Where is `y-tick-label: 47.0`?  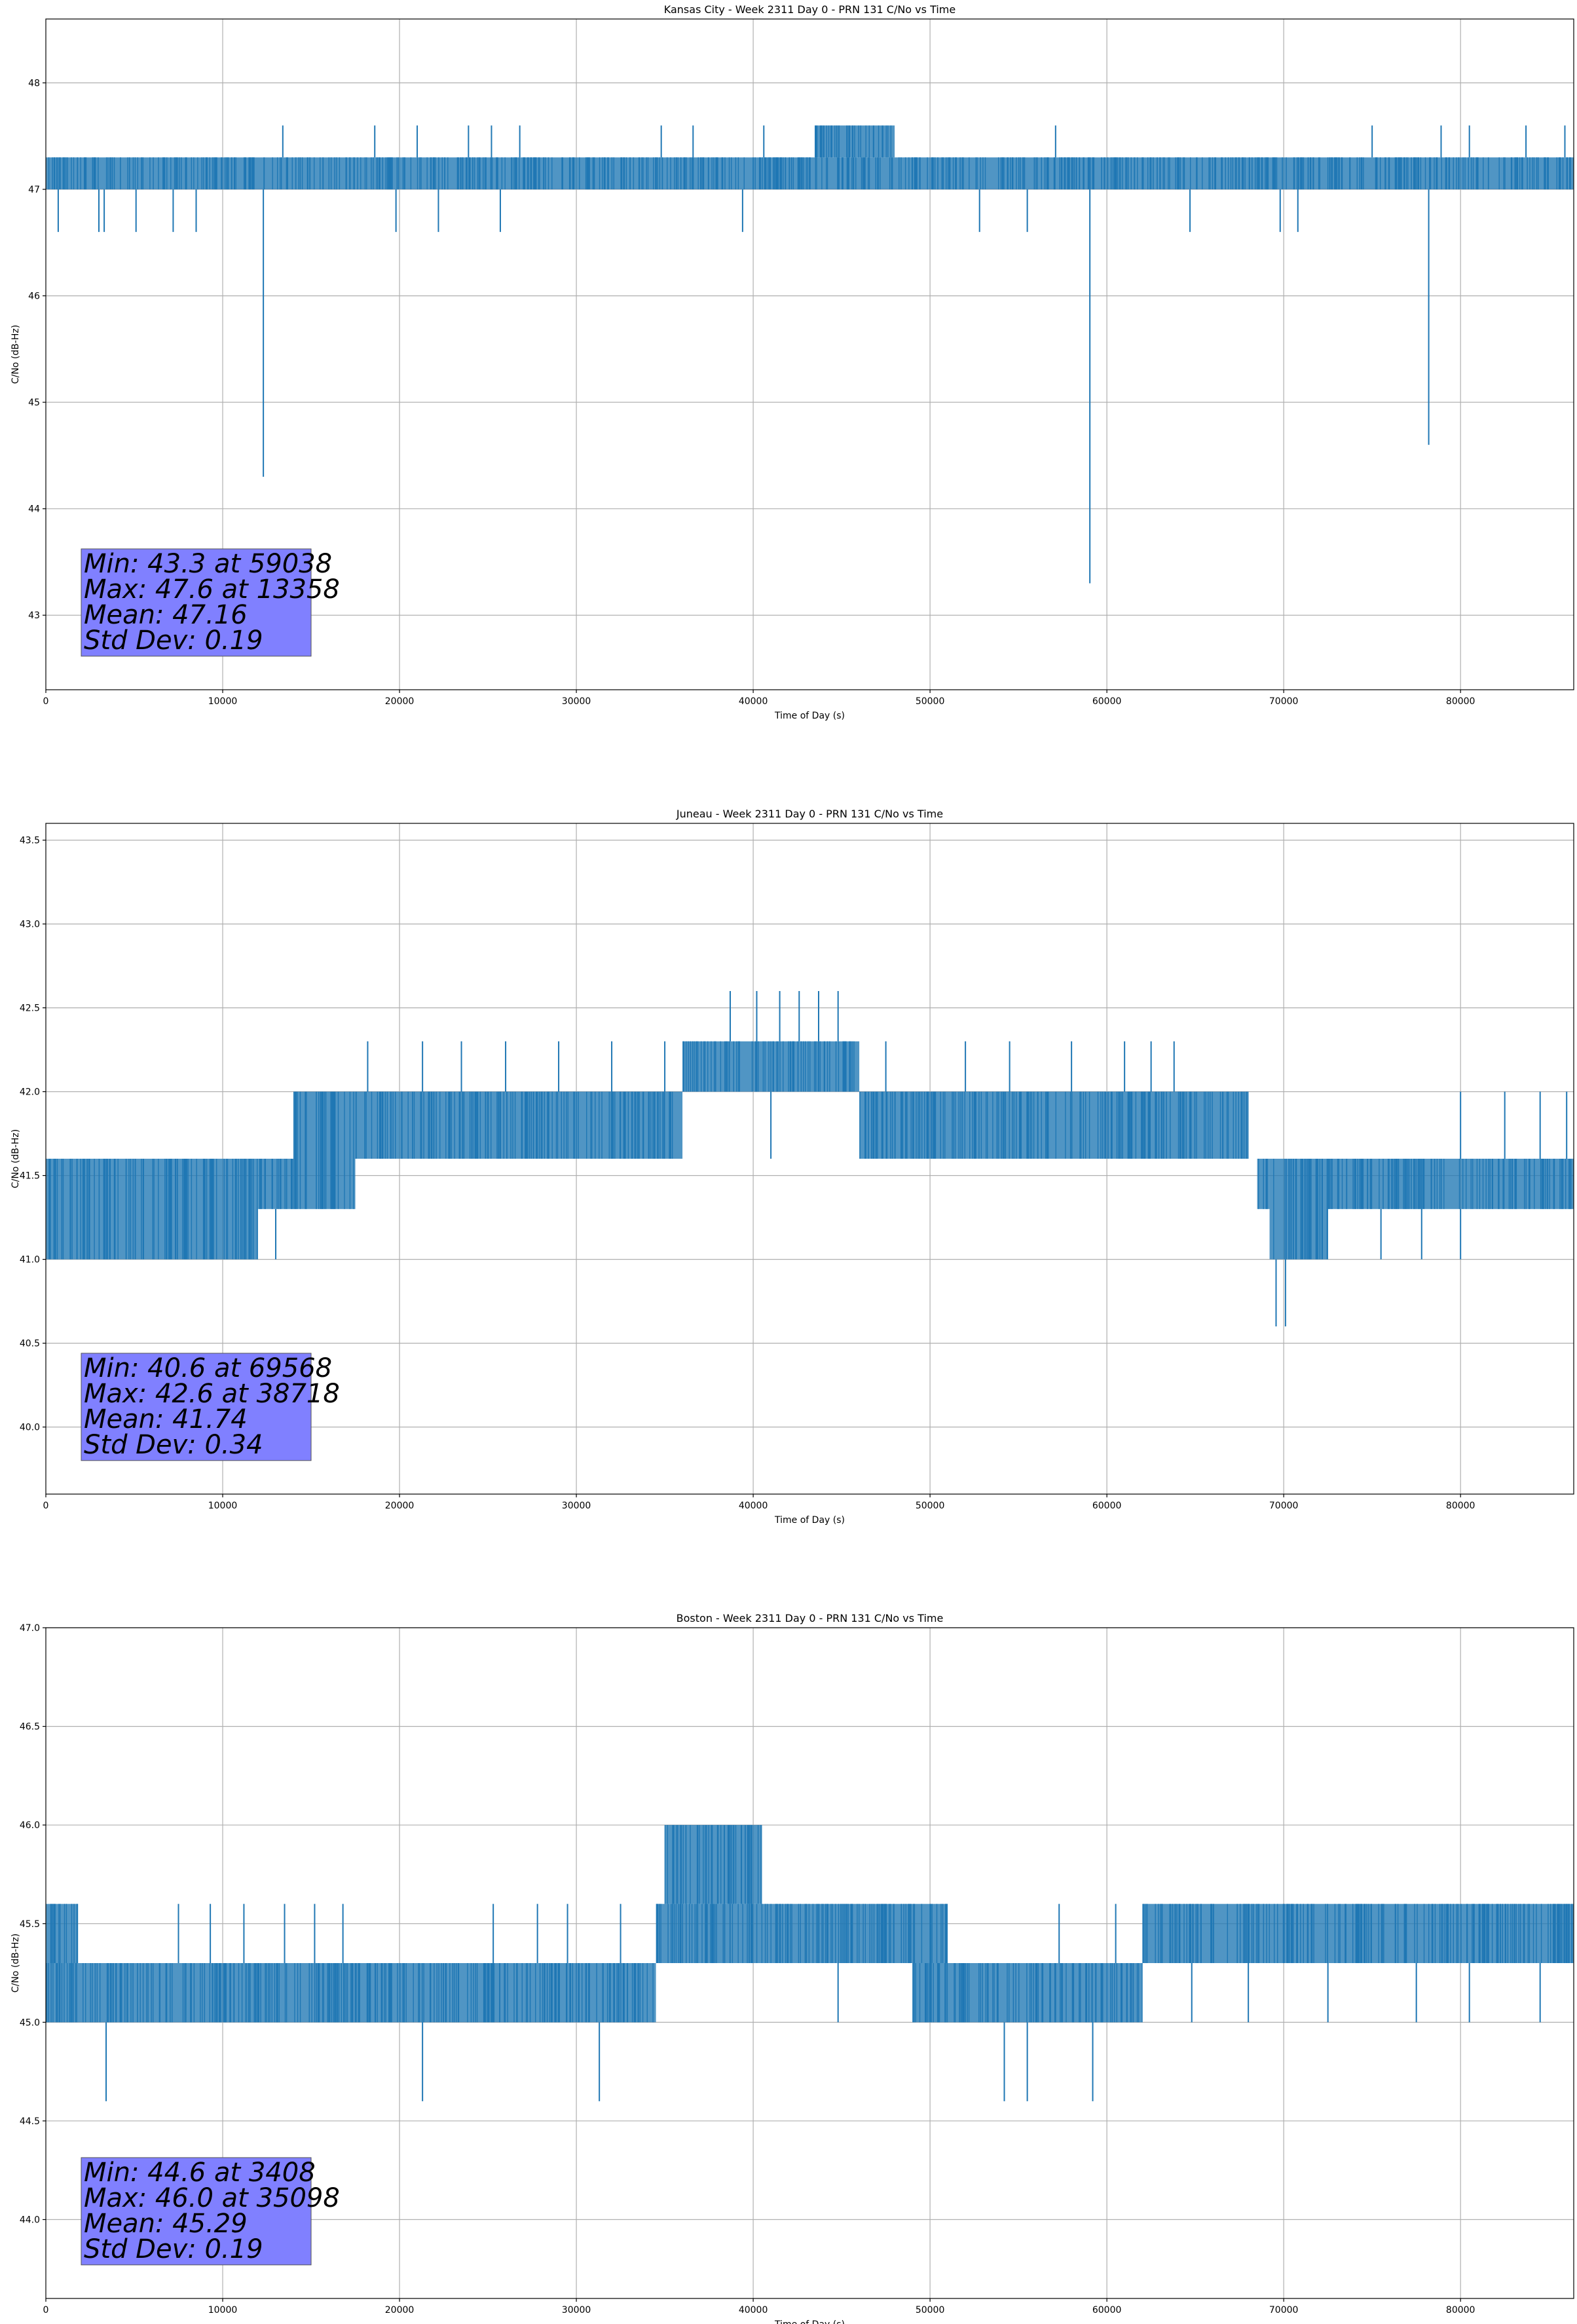 y-tick-label: 47.0 is located at coordinates (30, 1628).